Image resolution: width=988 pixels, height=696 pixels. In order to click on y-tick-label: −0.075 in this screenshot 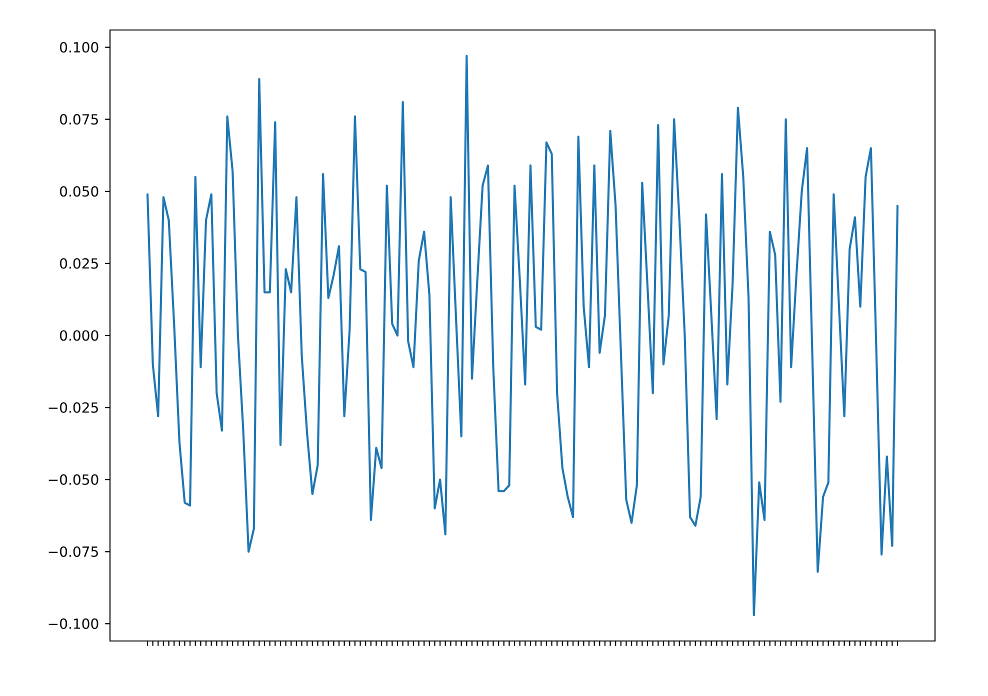, I will do `click(73, 551)`.